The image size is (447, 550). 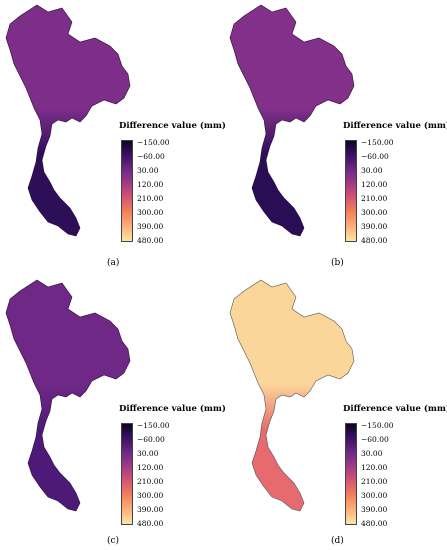 I want to click on tick-c-2: 30.00, so click(x=148, y=453).